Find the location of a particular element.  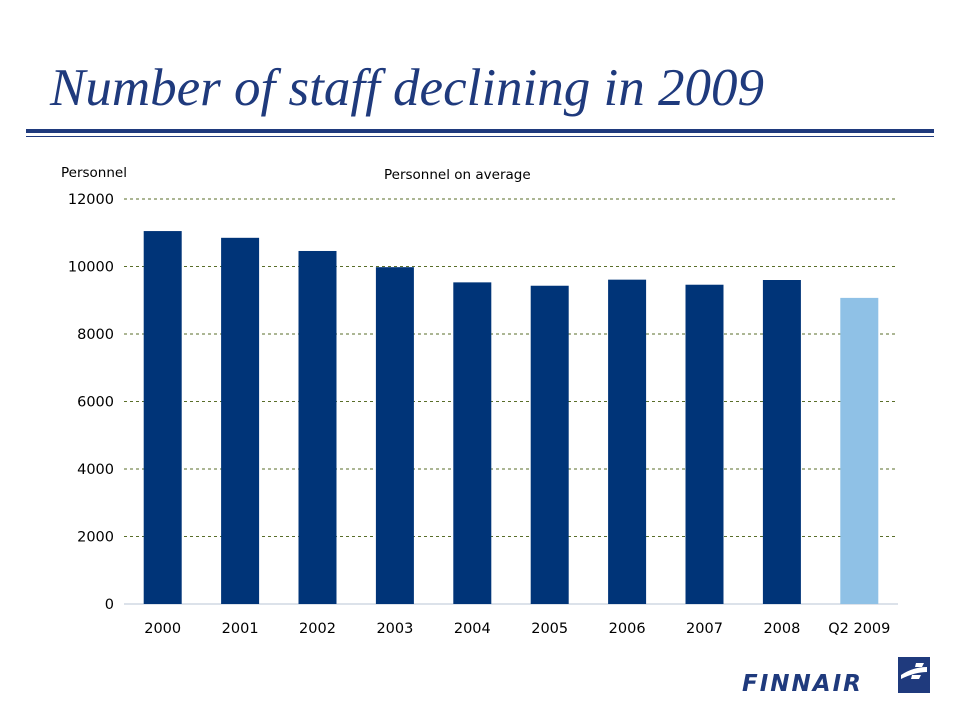

bar-2006 is located at coordinates (627, 441).